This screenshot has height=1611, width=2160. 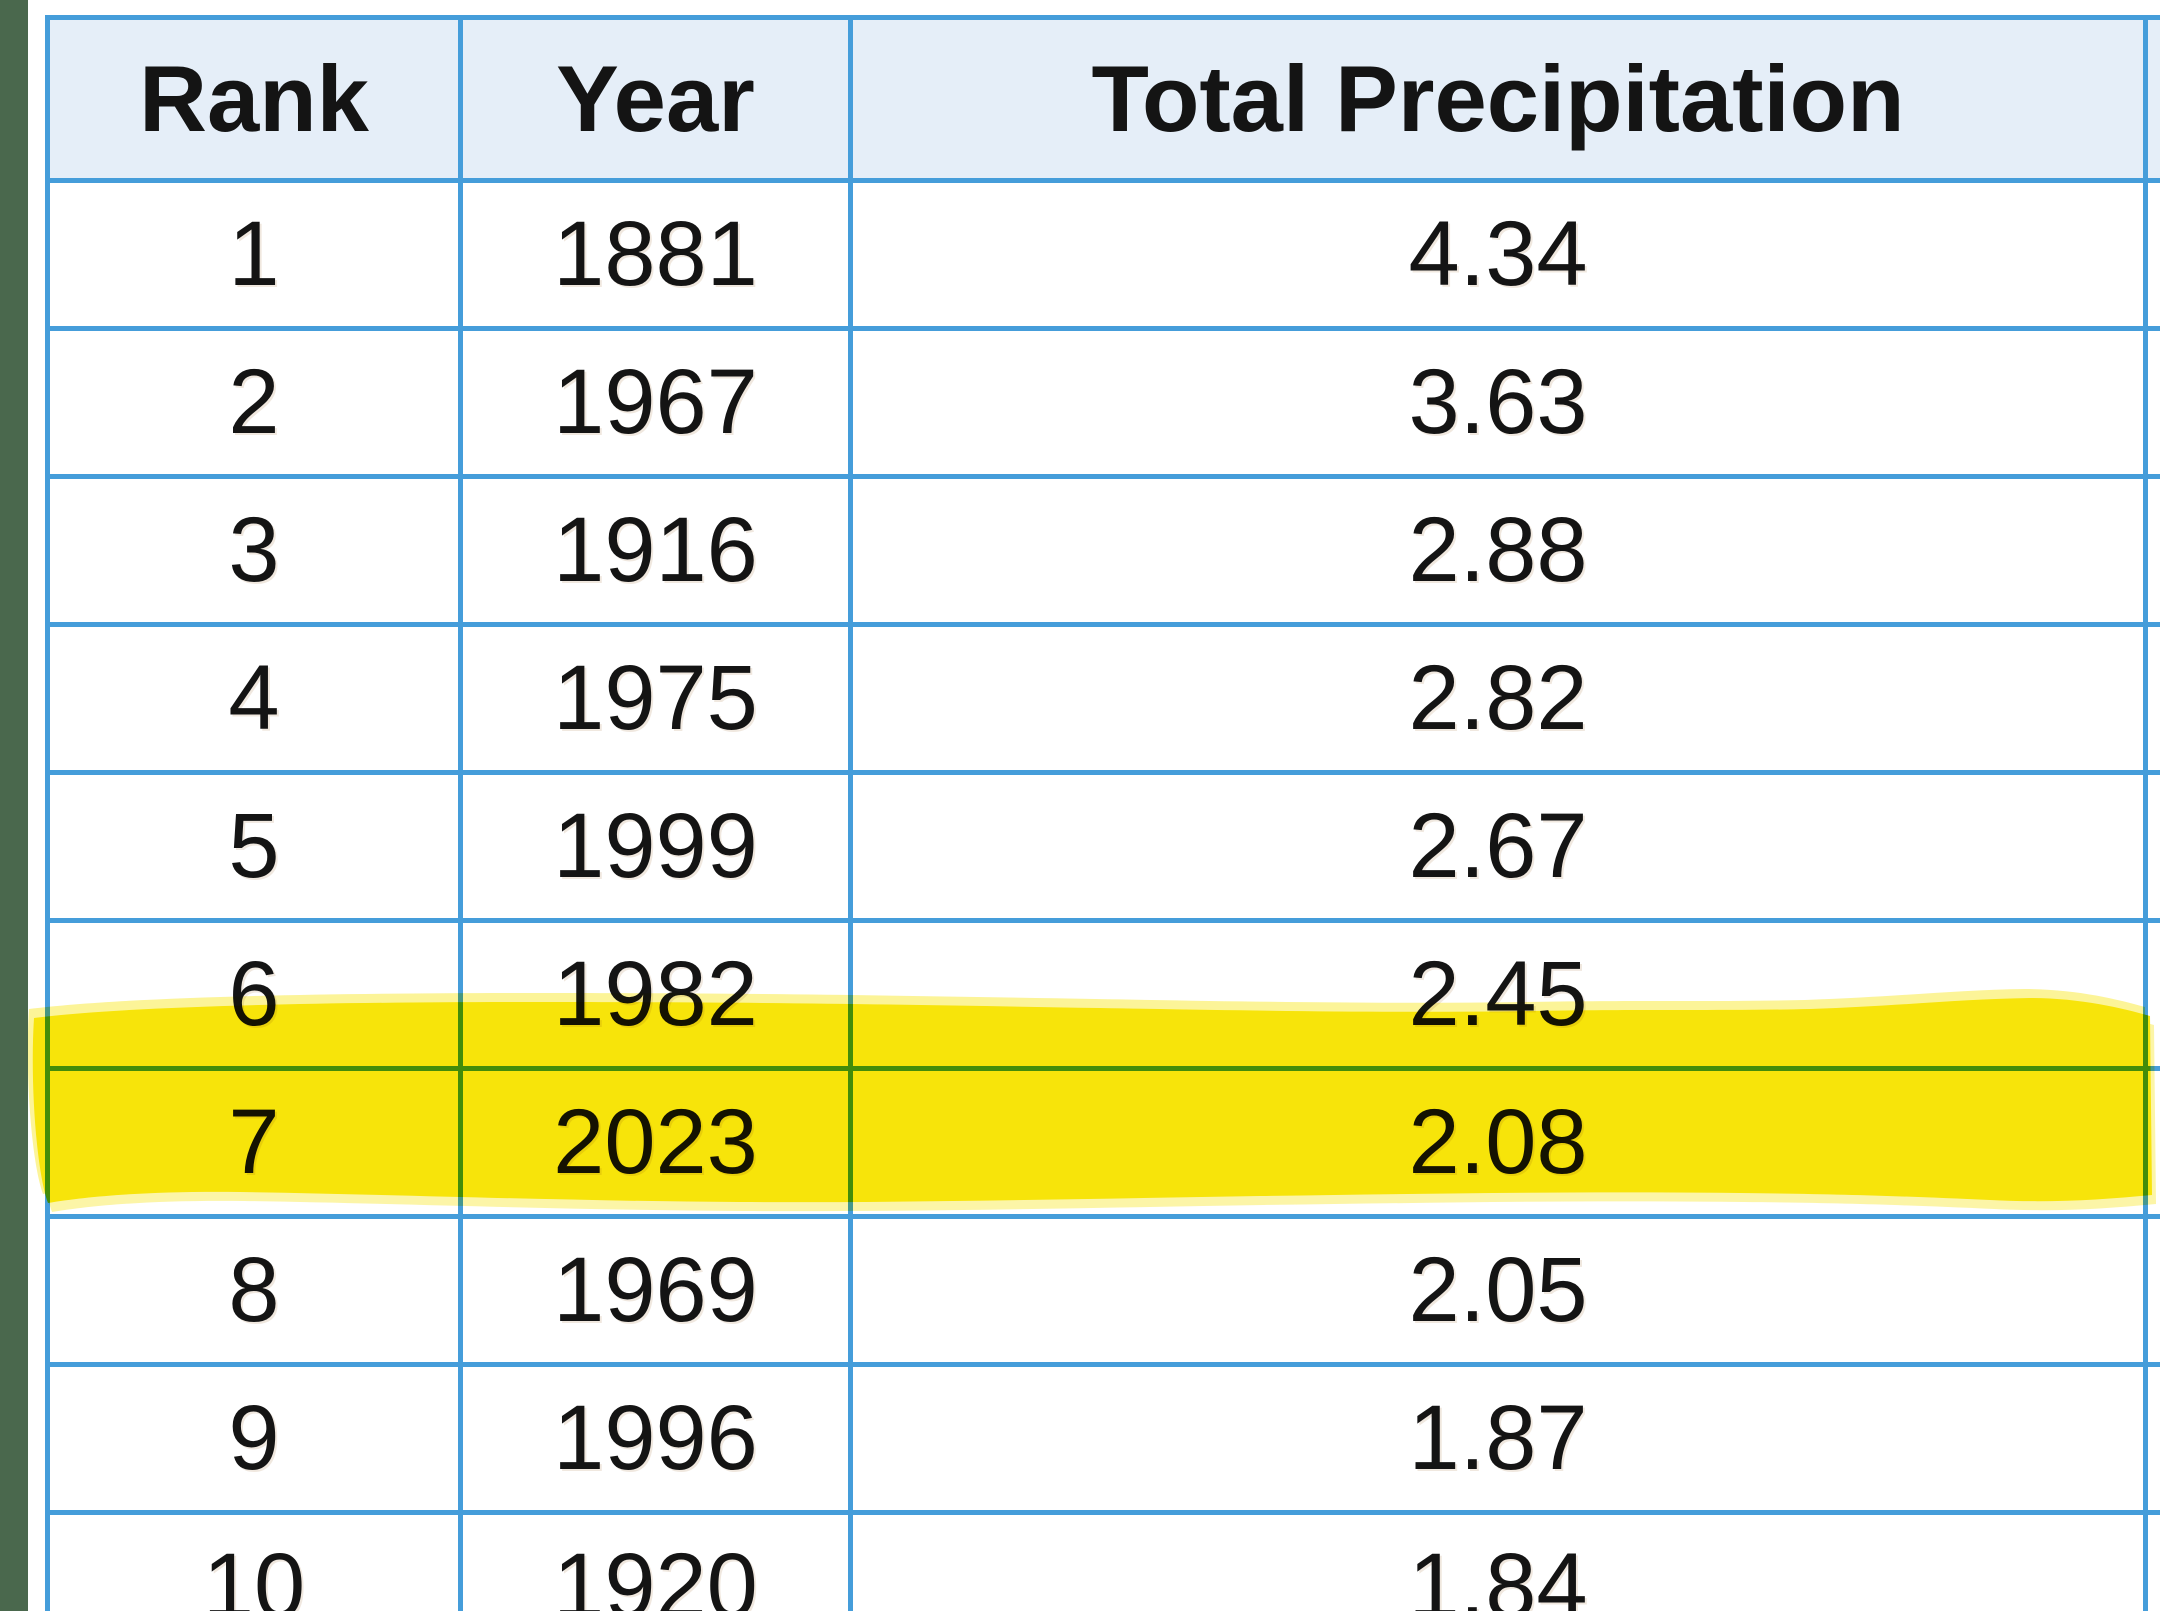 I want to click on rank-cell: 10, so click(x=254, y=1560).